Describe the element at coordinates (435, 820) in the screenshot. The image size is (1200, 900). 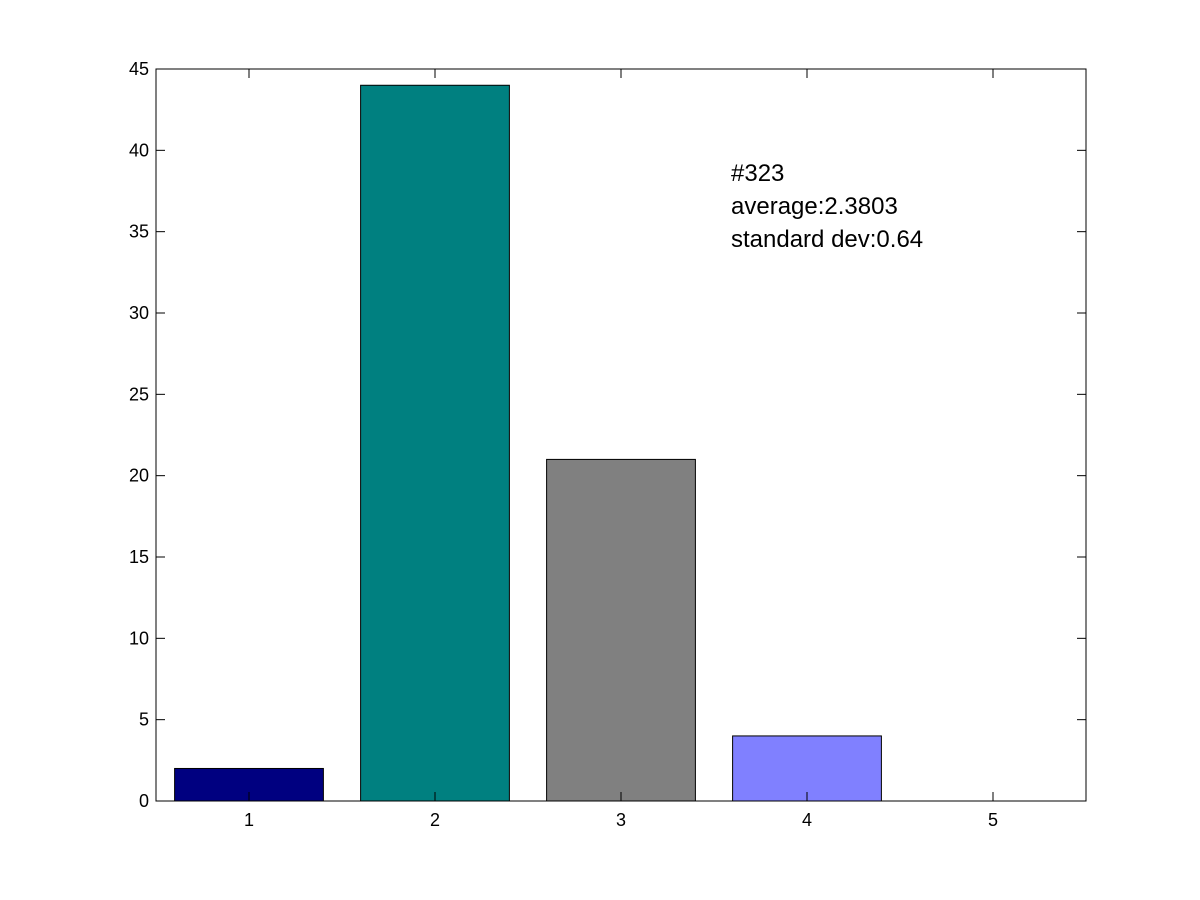
I see `x-tick-label-2: 2` at that location.